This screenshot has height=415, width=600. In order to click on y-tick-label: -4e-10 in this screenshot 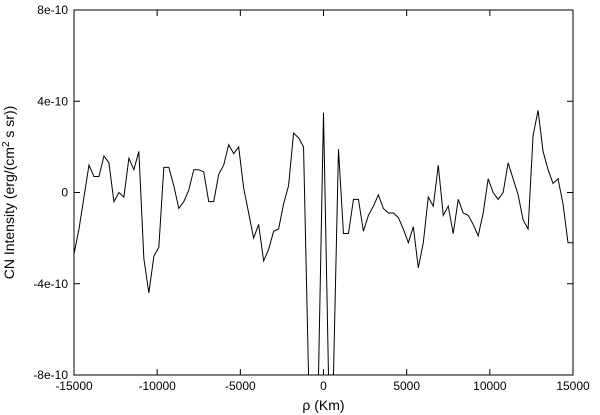, I will do `click(50, 284)`.